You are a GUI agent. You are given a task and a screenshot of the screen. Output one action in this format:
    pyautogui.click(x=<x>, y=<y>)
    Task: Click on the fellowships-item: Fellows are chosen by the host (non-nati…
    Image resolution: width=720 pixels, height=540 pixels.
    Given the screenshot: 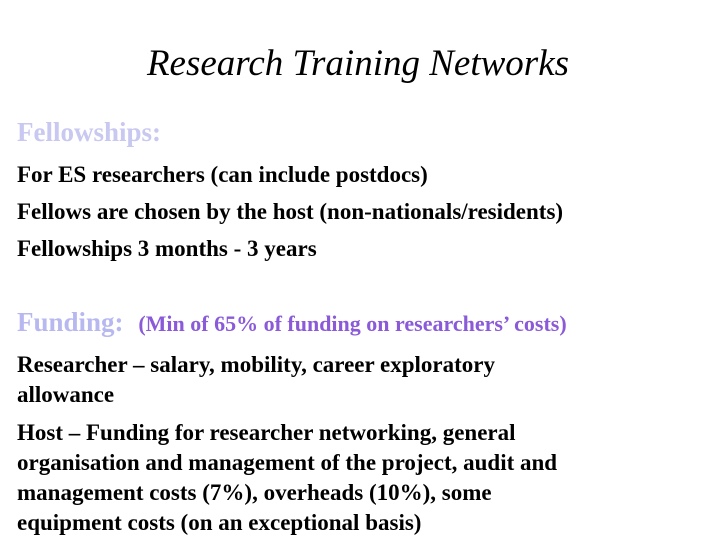 What is the action you would take?
    pyautogui.click(x=290, y=211)
    